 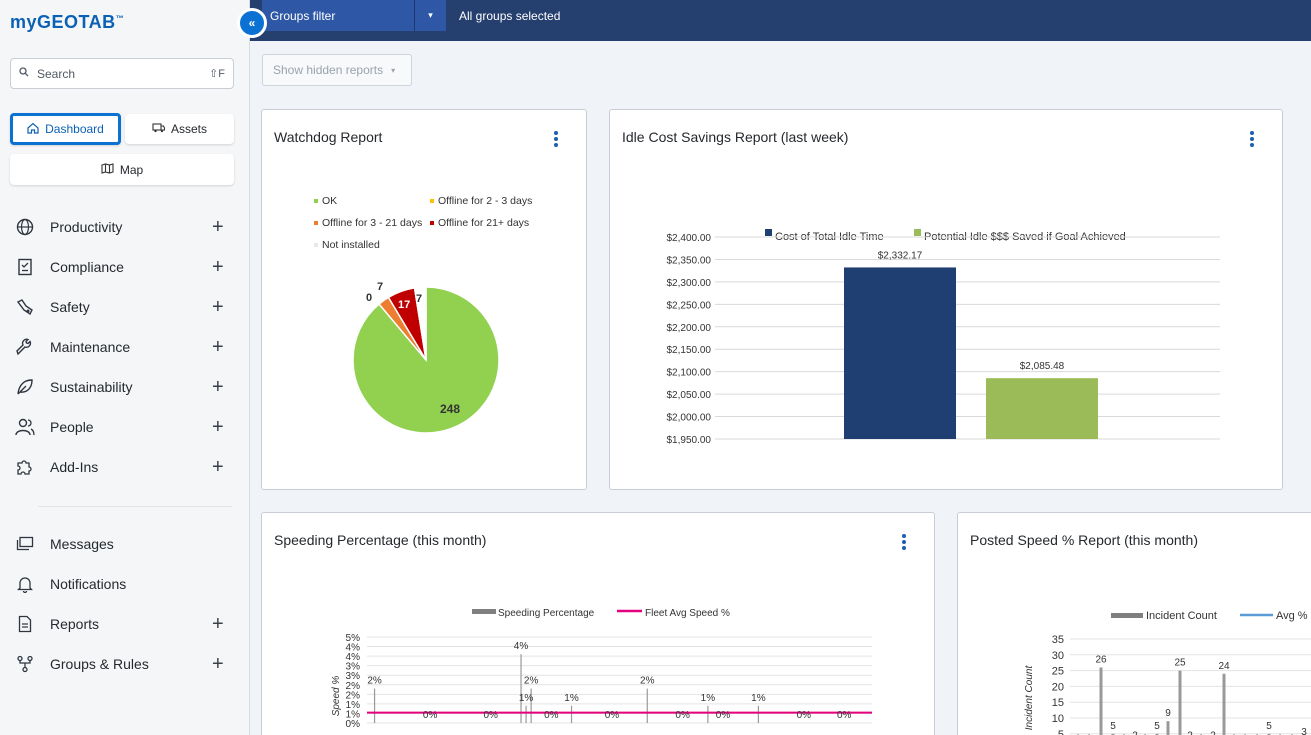 What do you see at coordinates (521, 646) in the screenshot?
I see `bar-data-label: 4%` at bounding box center [521, 646].